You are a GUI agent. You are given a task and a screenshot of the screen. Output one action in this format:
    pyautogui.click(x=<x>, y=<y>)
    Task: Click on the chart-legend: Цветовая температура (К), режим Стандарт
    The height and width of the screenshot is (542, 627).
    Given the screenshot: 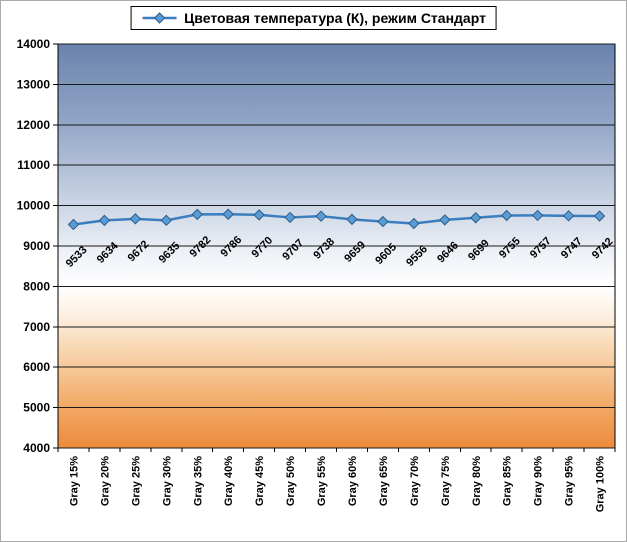 What is the action you would take?
    pyautogui.click(x=313, y=18)
    